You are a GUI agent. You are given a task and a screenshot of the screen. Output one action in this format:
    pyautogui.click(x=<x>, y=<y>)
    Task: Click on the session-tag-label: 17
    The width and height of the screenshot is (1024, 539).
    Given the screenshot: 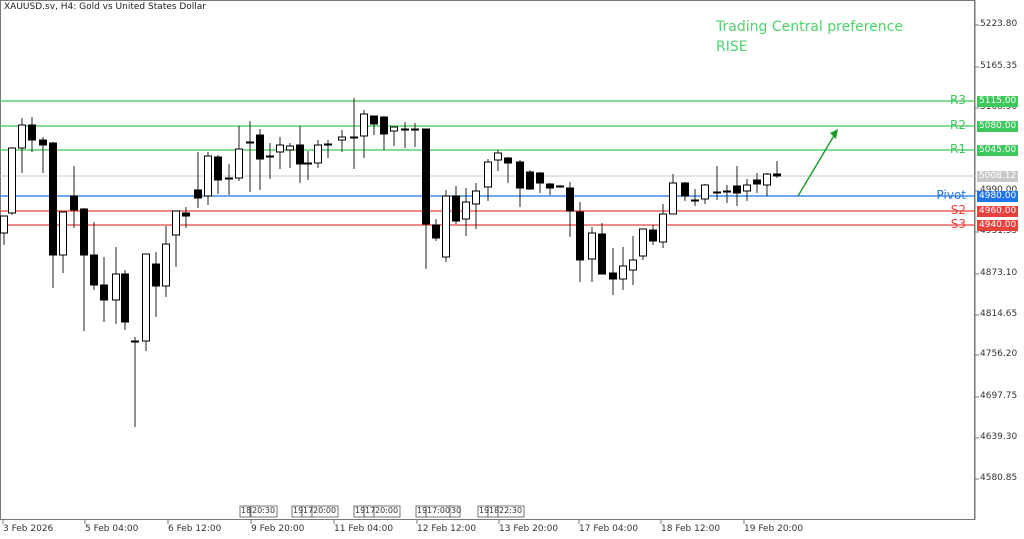 What is the action you would take?
    pyautogui.click(x=308, y=510)
    